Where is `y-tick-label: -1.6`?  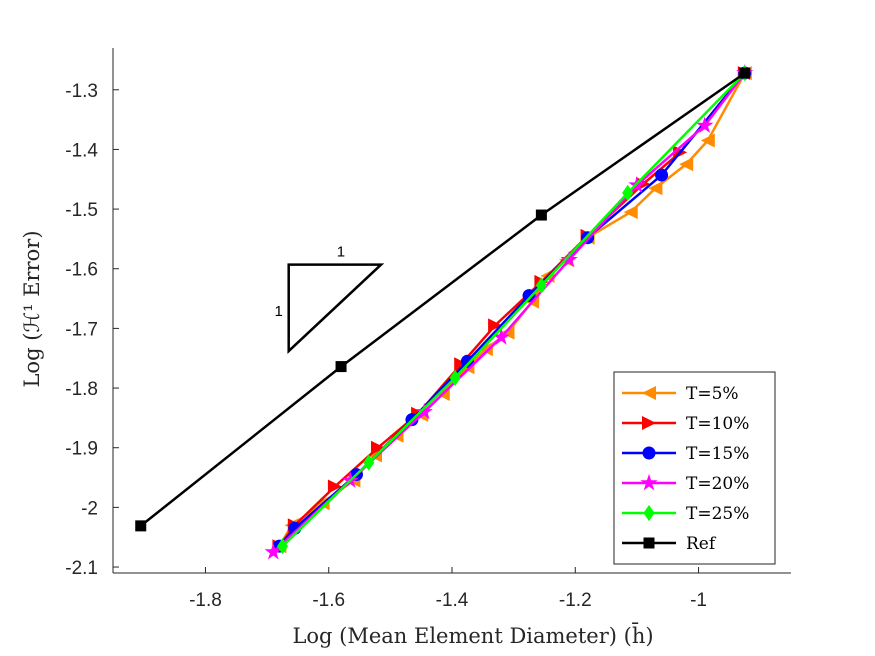
y-tick-label: -1.6 is located at coordinates (81, 270).